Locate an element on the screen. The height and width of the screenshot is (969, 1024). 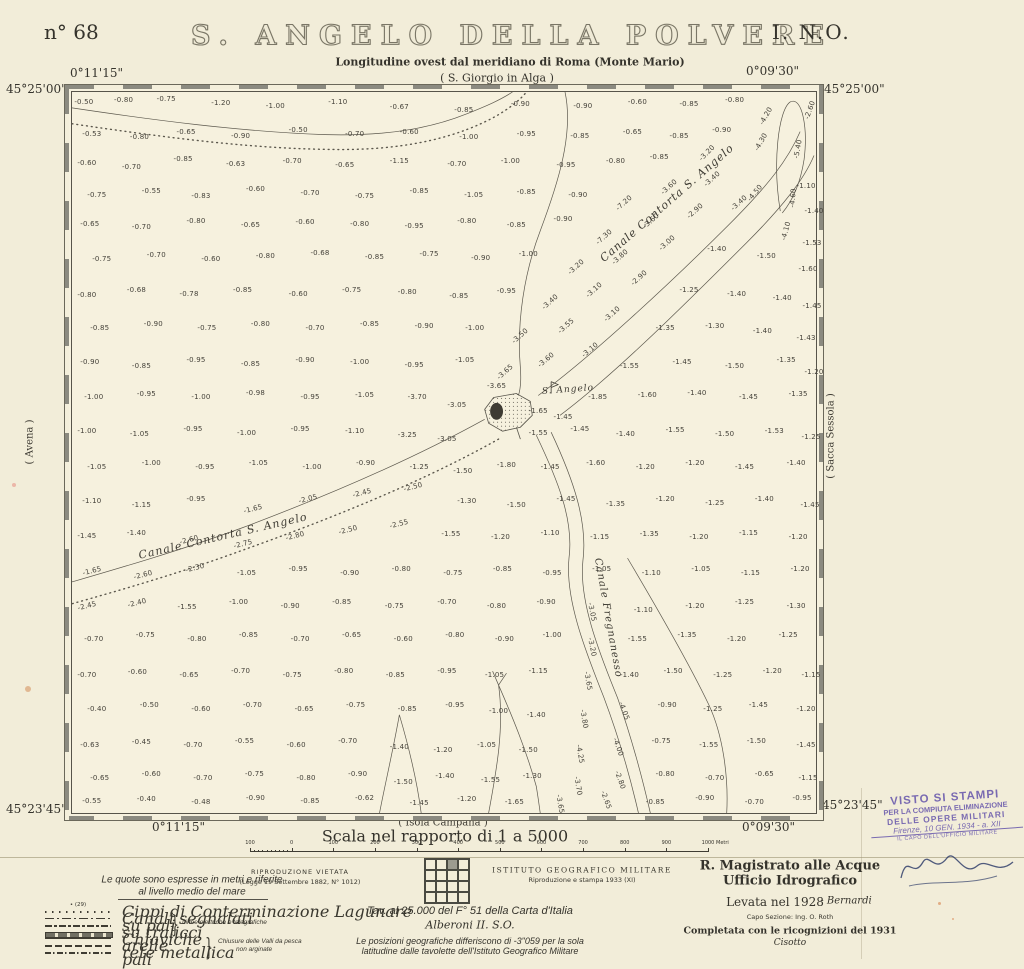
legend-row: Chiaviche is located at coordinates (202, 939).